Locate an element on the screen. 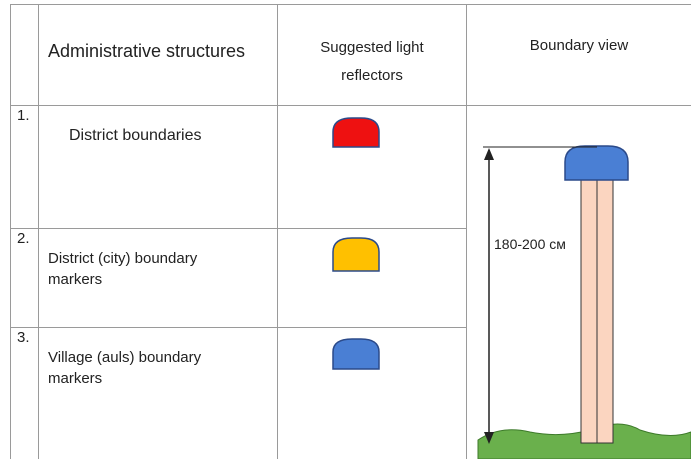  row-number: 2. is located at coordinates (23, 238).